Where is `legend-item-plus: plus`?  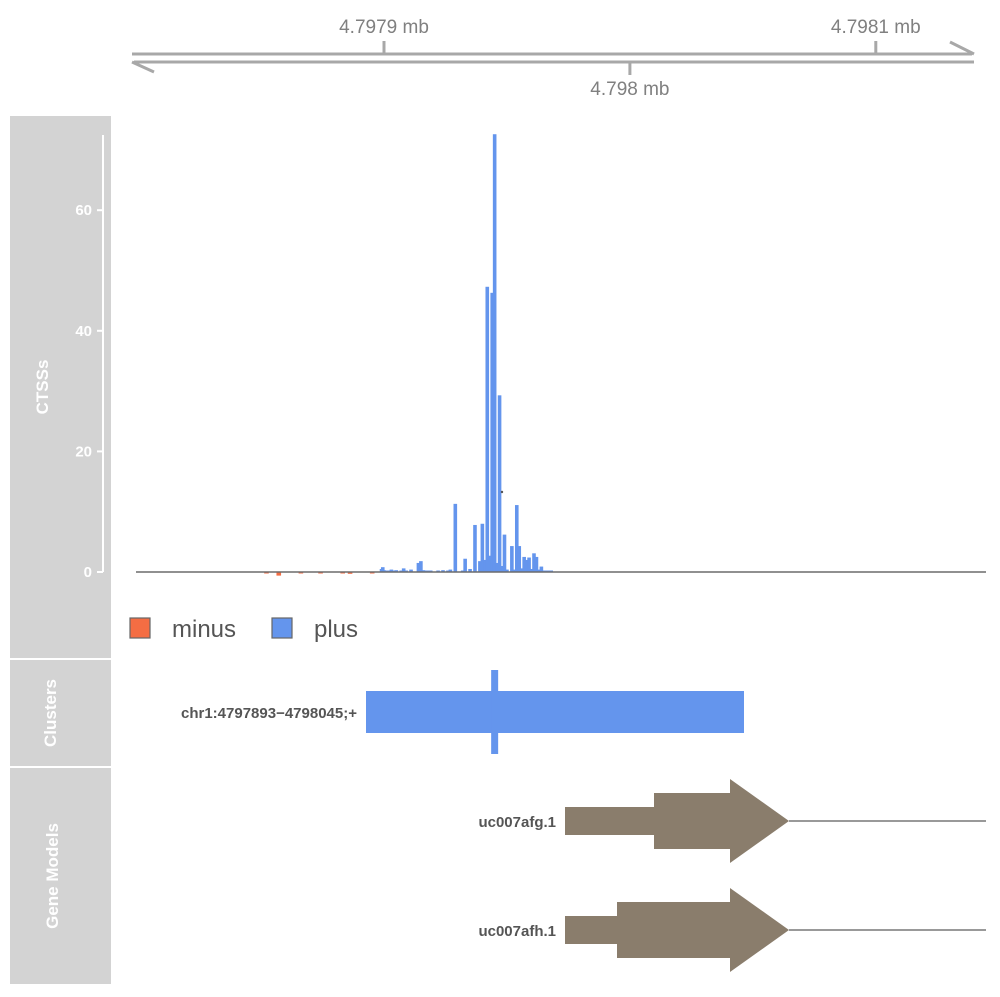 legend-item-plus: plus is located at coordinates (314, 629).